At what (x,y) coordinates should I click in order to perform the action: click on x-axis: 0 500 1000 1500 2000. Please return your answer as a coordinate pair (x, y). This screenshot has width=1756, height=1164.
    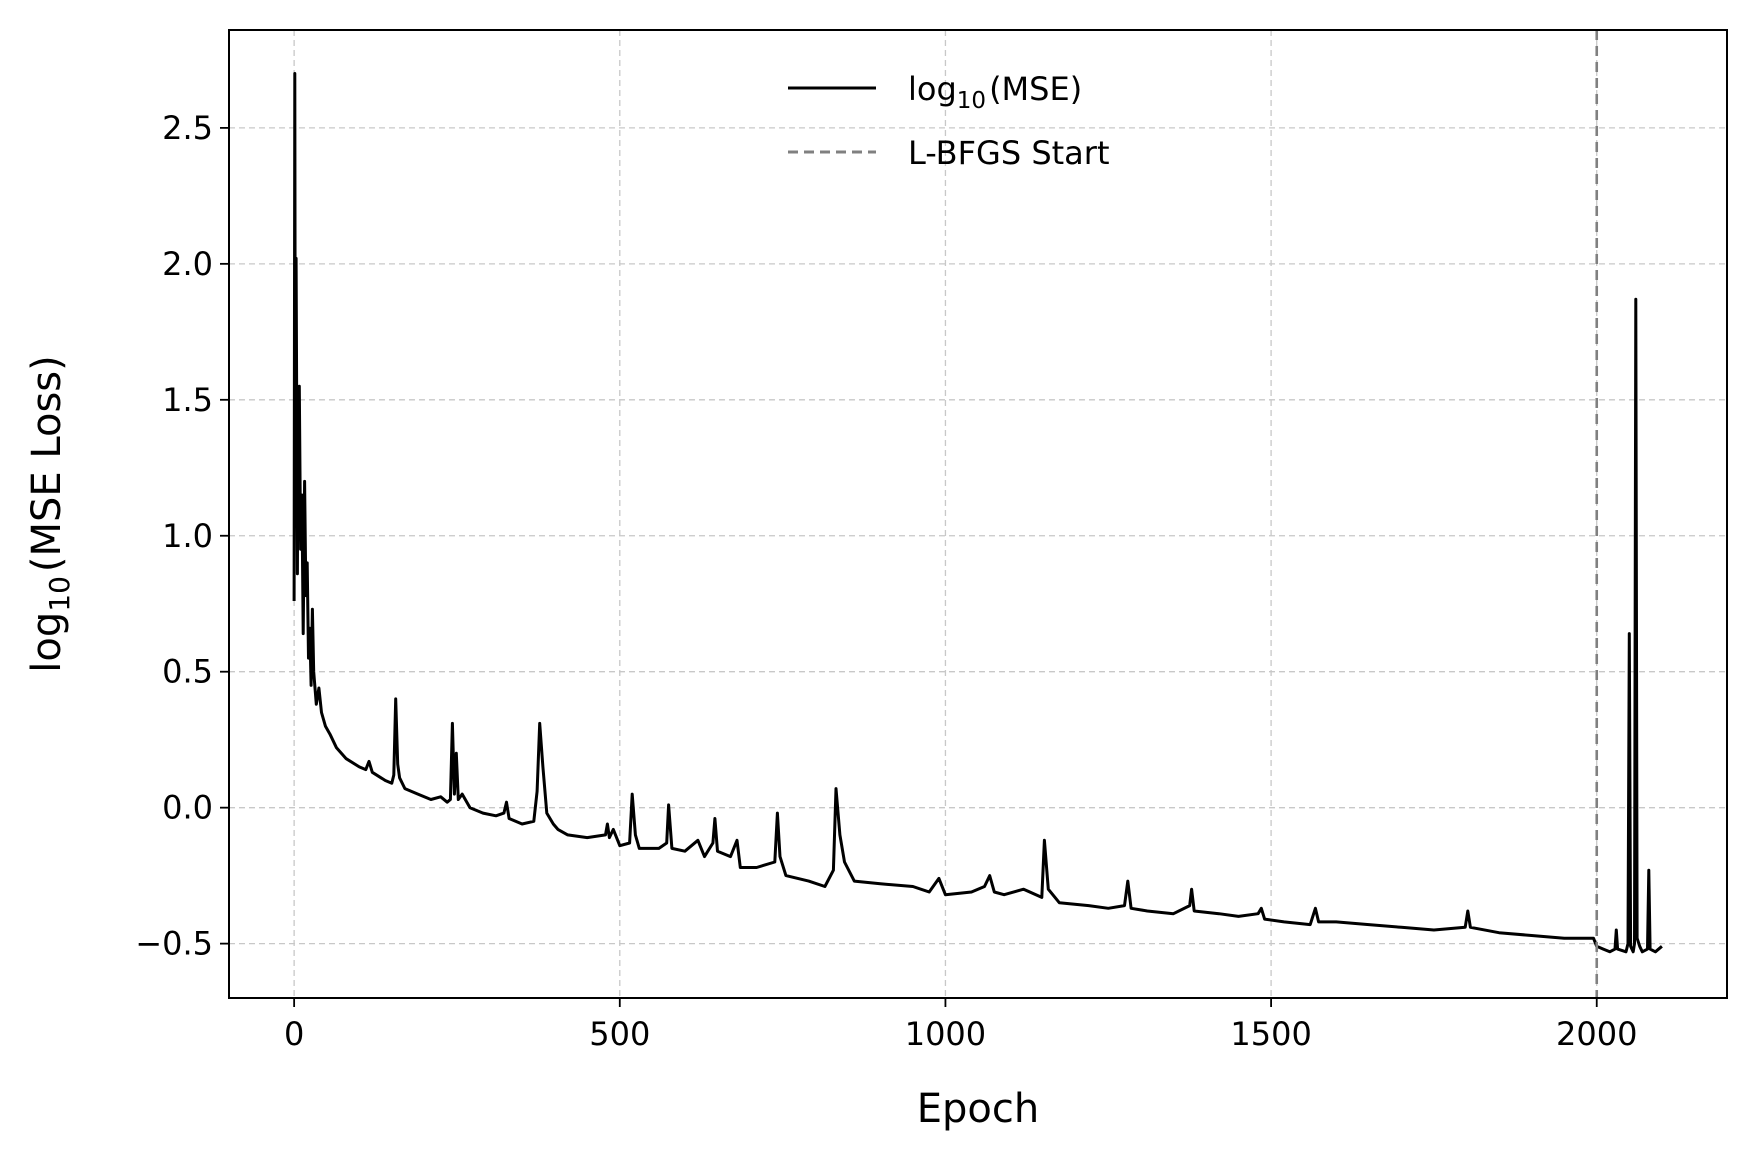
    Looking at the image, I should click on (960, 1025).